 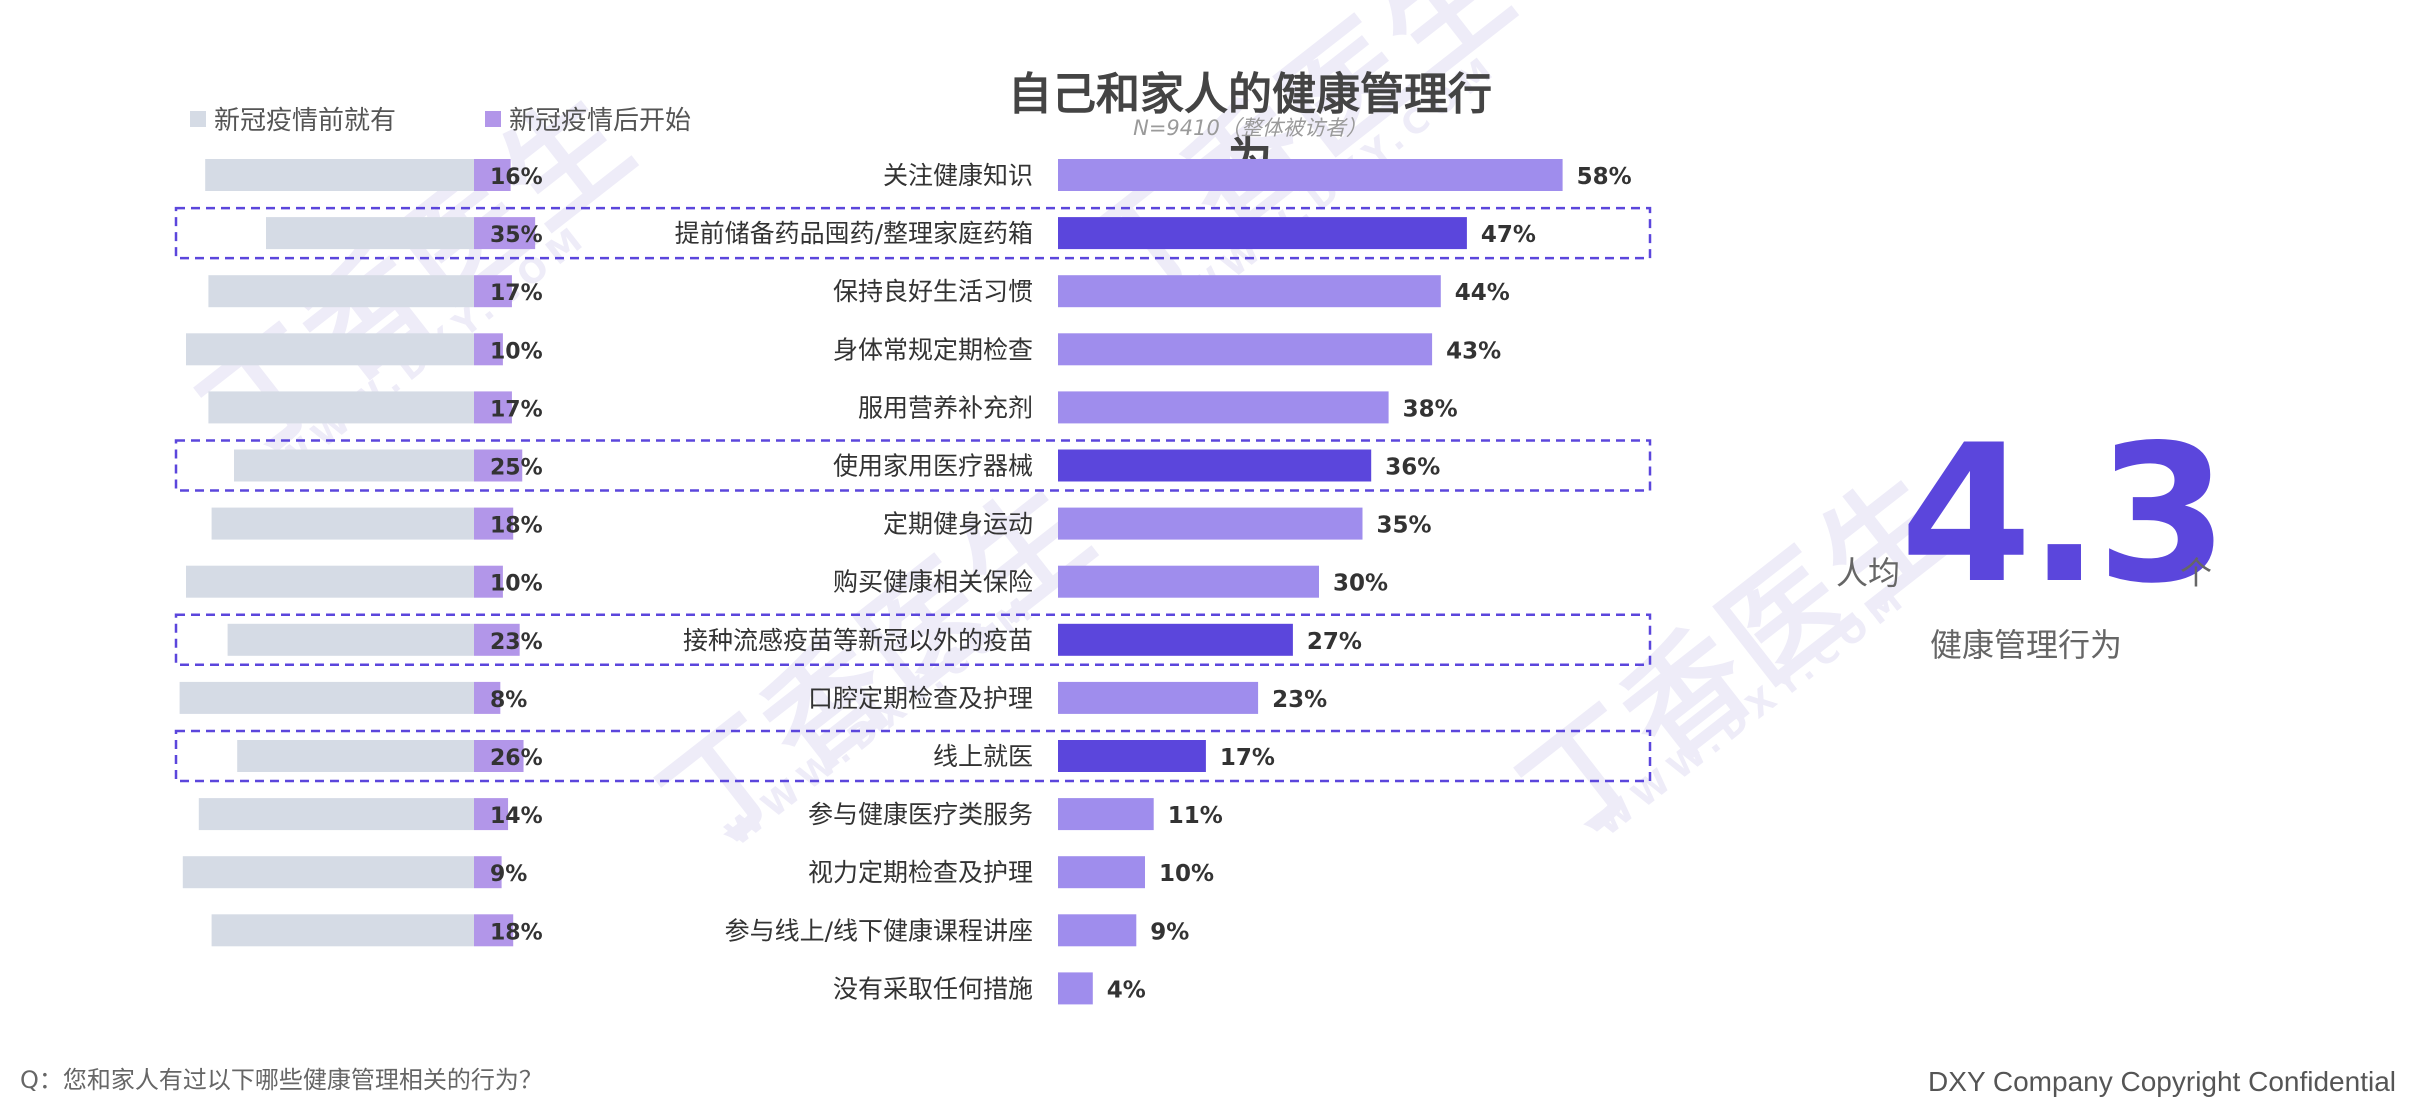 What do you see at coordinates (945, 407) in the screenshot?
I see `category-label: 服用营养补充剂` at bounding box center [945, 407].